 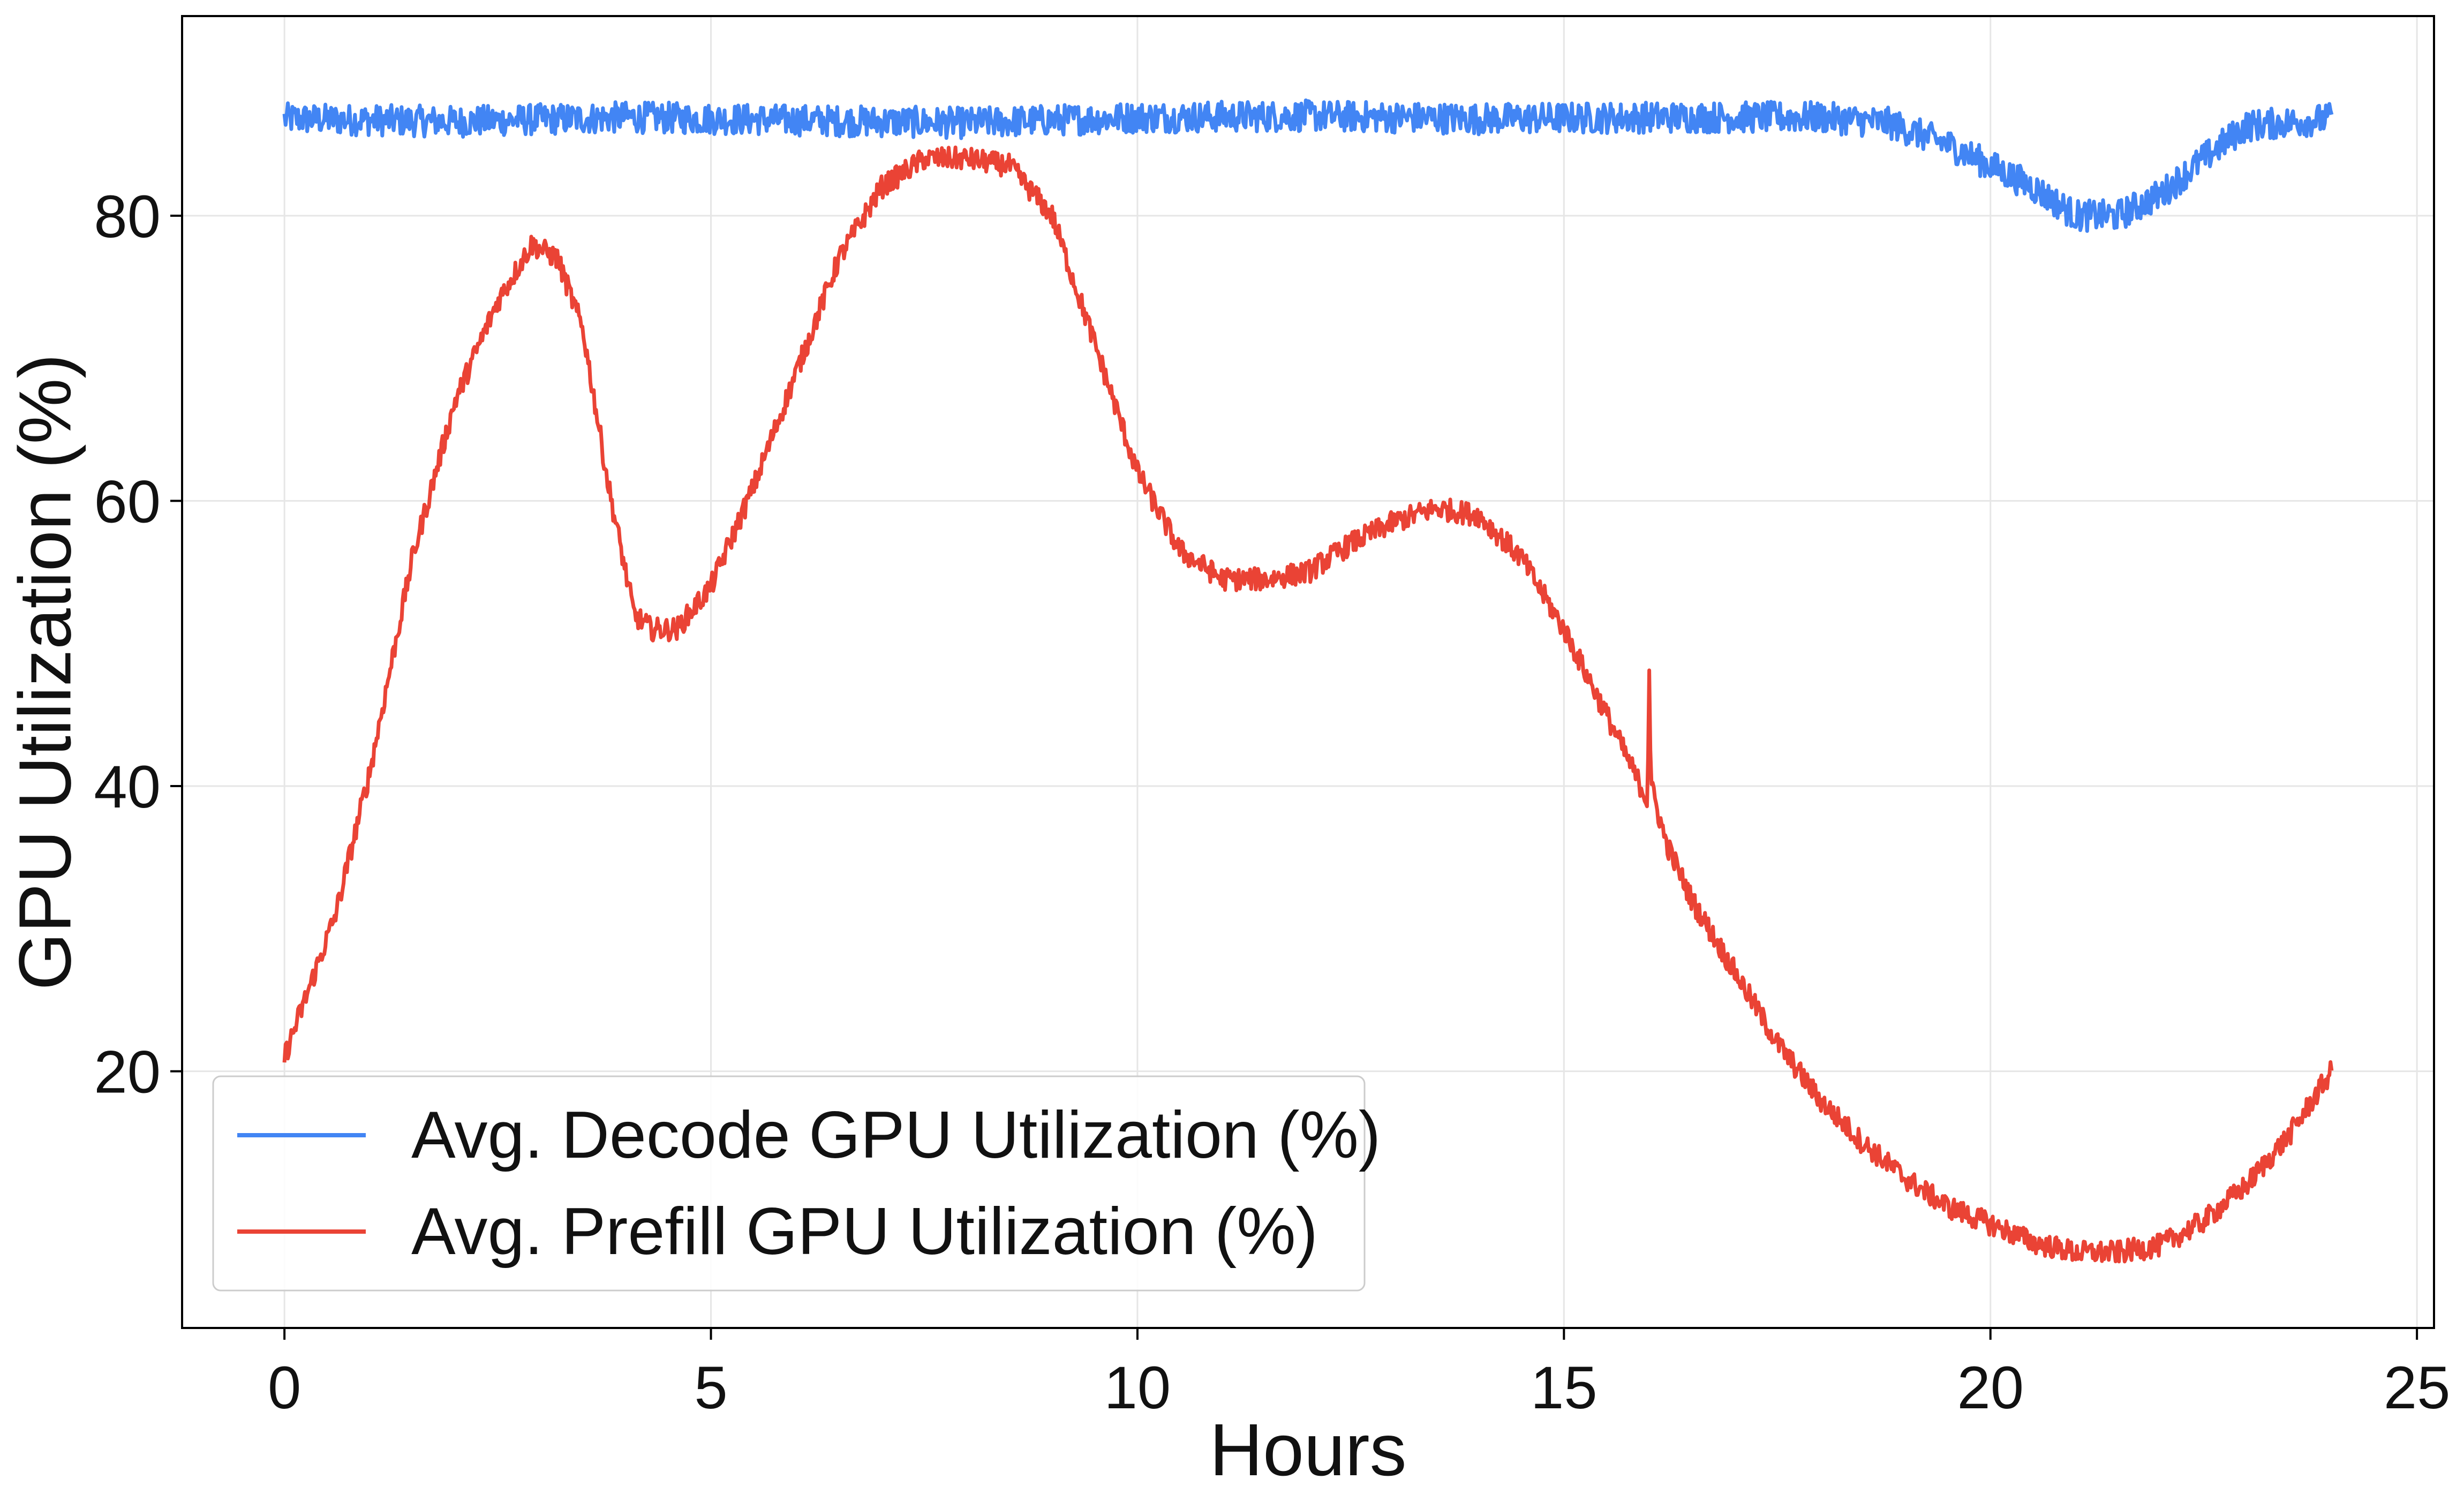 I want to click on x-tick-label: 0, so click(x=285, y=1388).